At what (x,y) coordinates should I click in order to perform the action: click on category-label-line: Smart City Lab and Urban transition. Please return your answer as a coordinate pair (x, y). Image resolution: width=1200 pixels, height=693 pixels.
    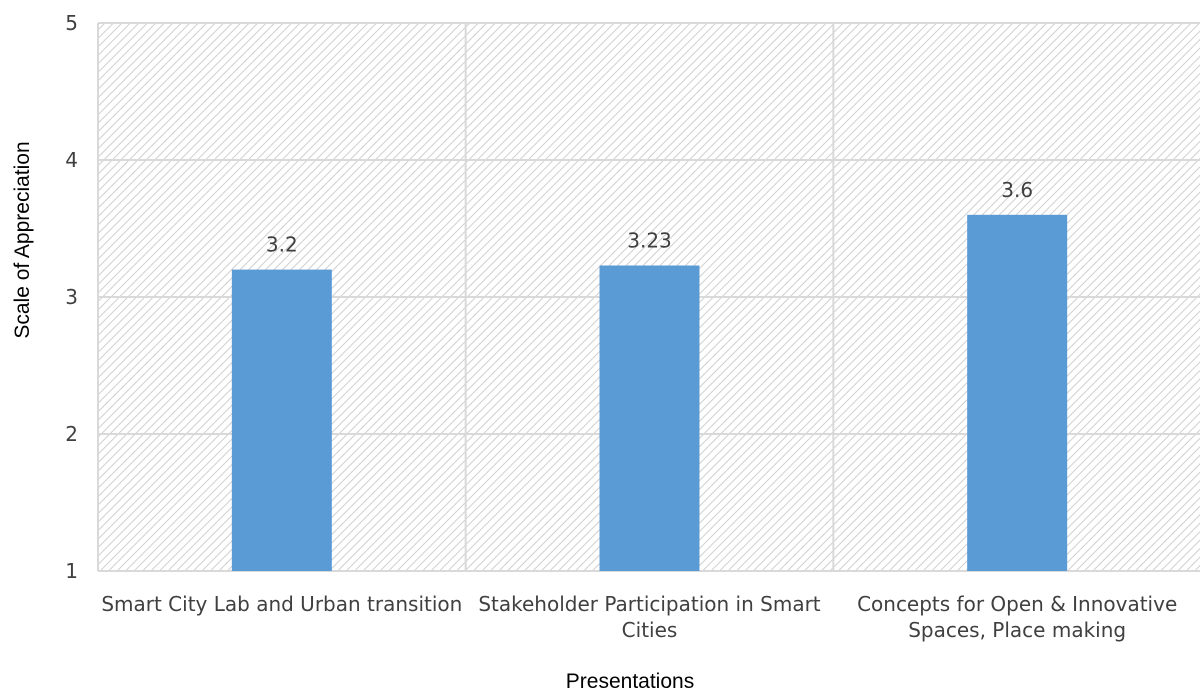
    Looking at the image, I should click on (281, 604).